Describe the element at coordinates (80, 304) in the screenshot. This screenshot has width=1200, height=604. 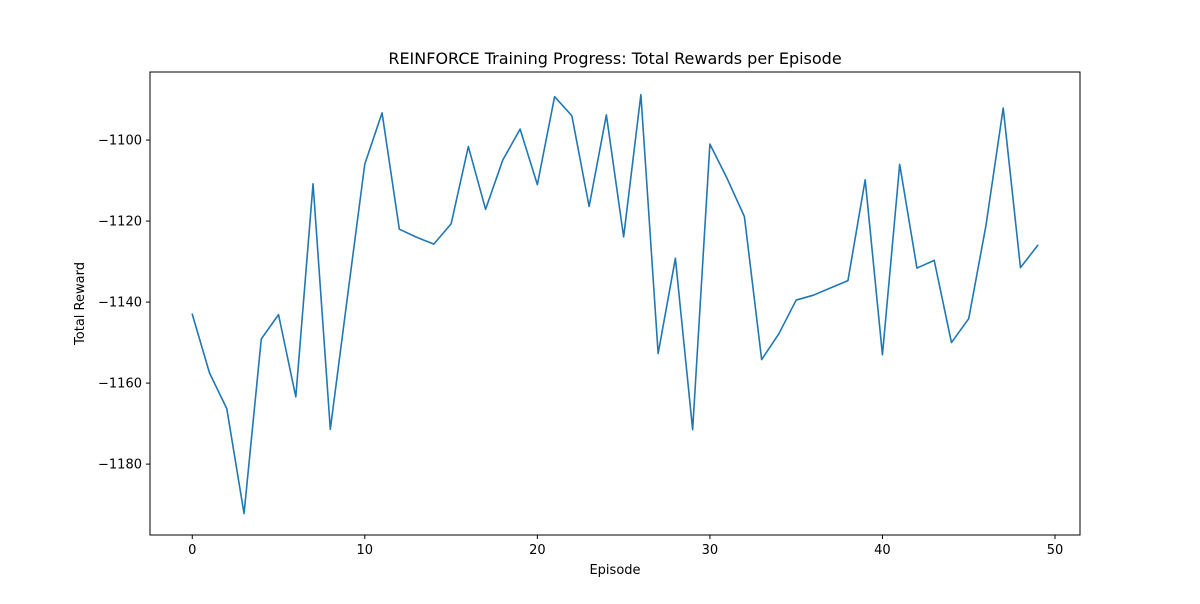
I see `y-axis-label: Total Reward` at that location.